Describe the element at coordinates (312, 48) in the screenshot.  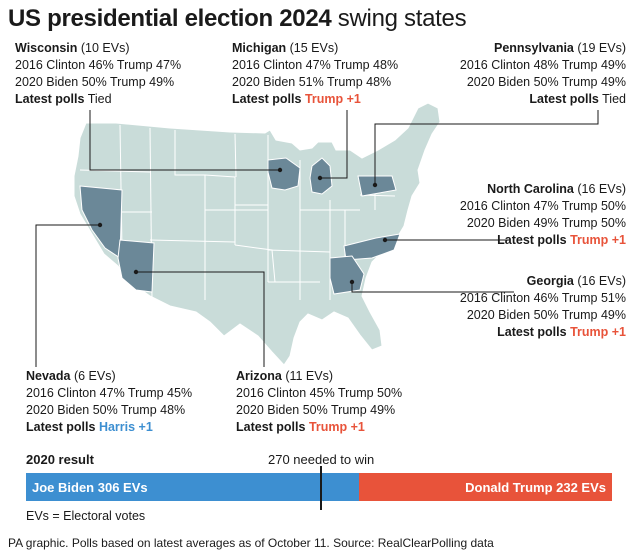
I see `state-evs: (15 EVs)` at that location.